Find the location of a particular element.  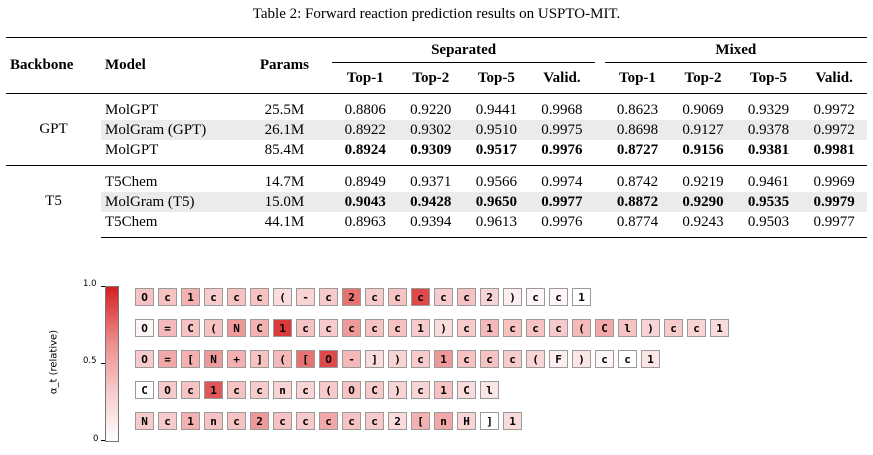

value-cell: 0.8623 is located at coordinates (637, 106).